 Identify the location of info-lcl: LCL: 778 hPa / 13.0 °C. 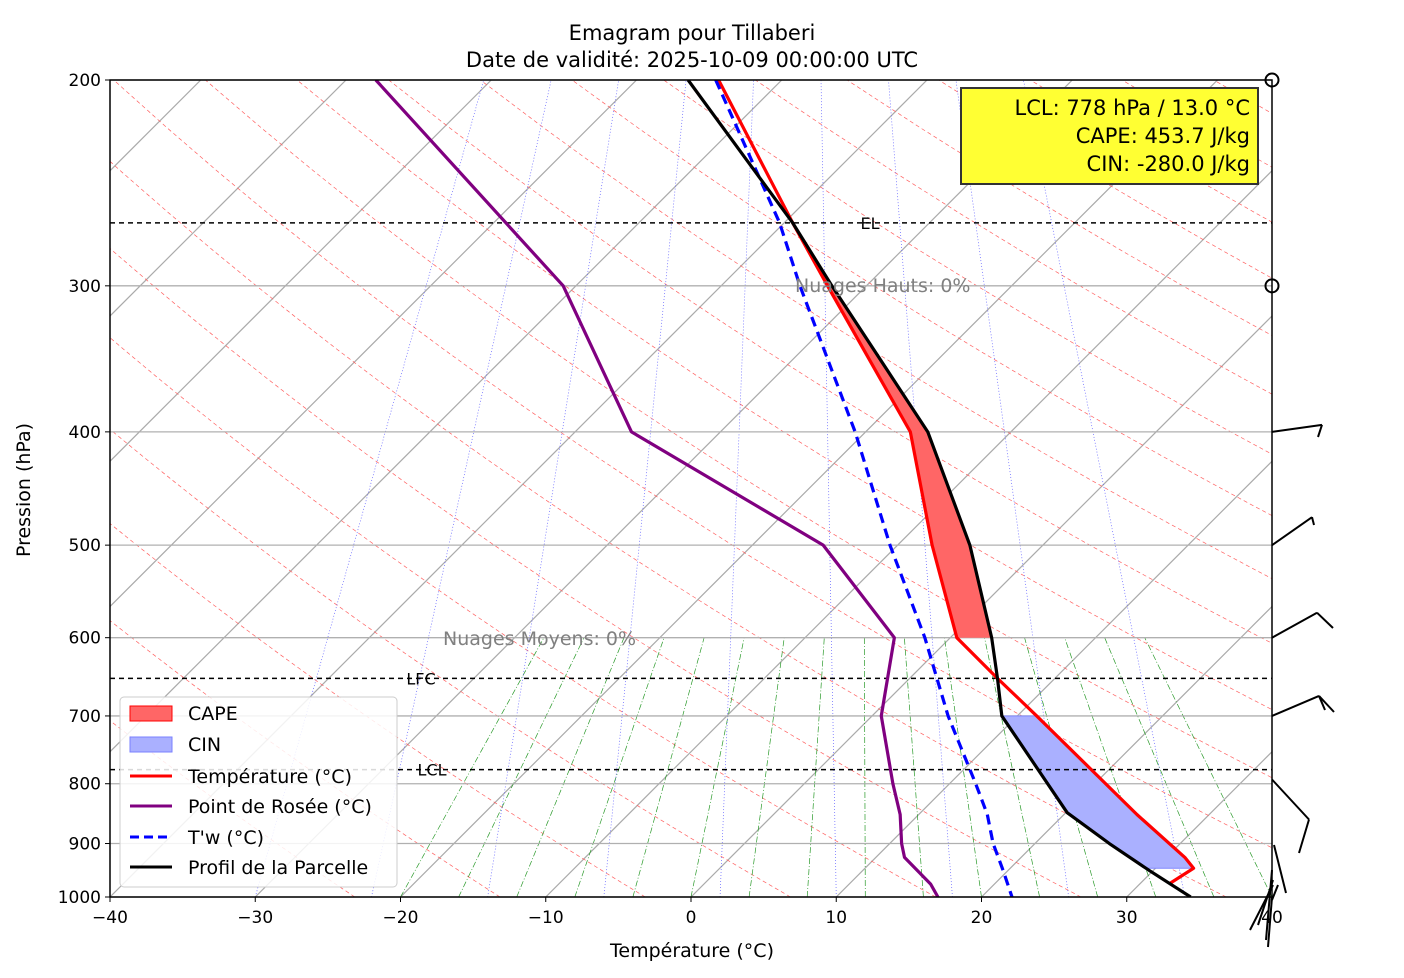
(1133, 108).